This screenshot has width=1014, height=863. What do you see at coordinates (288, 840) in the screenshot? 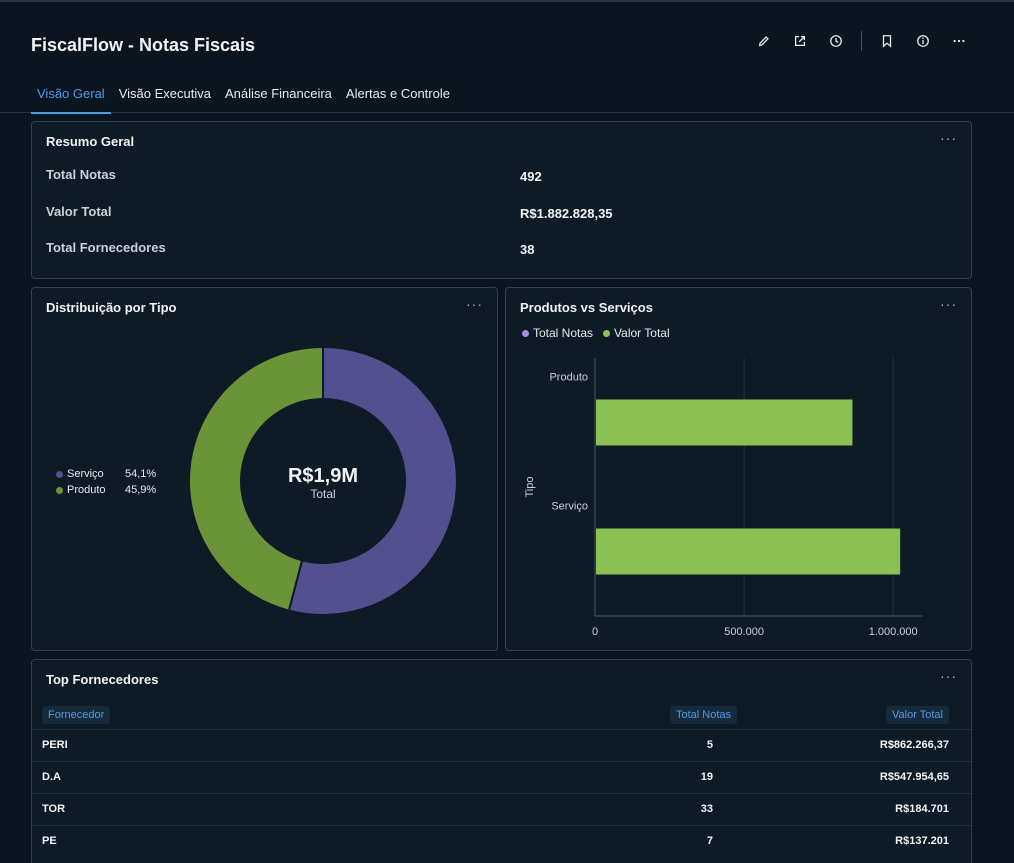
I see `cell-fornecedor: PE` at bounding box center [288, 840].